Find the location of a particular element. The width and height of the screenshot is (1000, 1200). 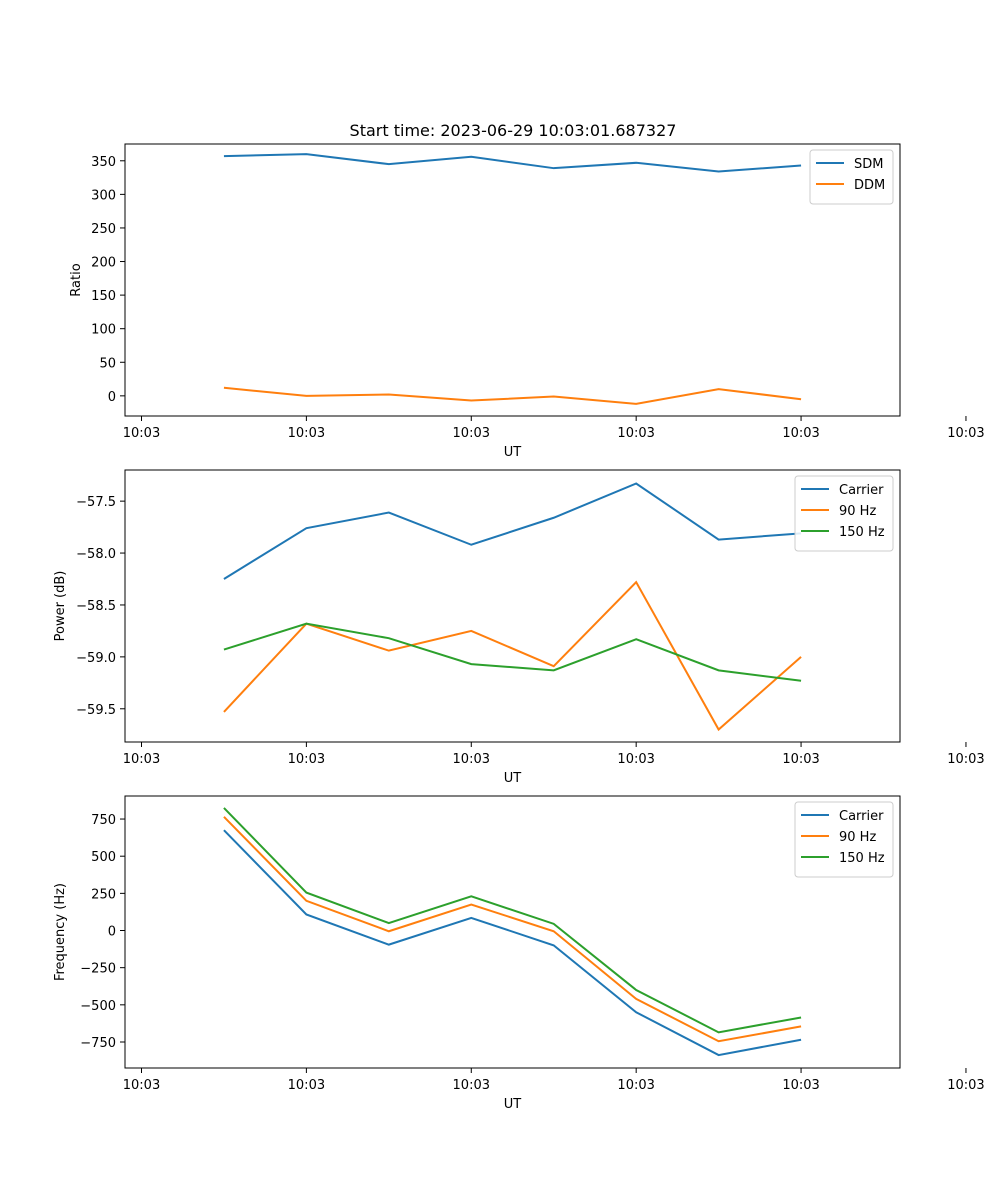

y-tick-label: 100 is located at coordinates (103, 330).